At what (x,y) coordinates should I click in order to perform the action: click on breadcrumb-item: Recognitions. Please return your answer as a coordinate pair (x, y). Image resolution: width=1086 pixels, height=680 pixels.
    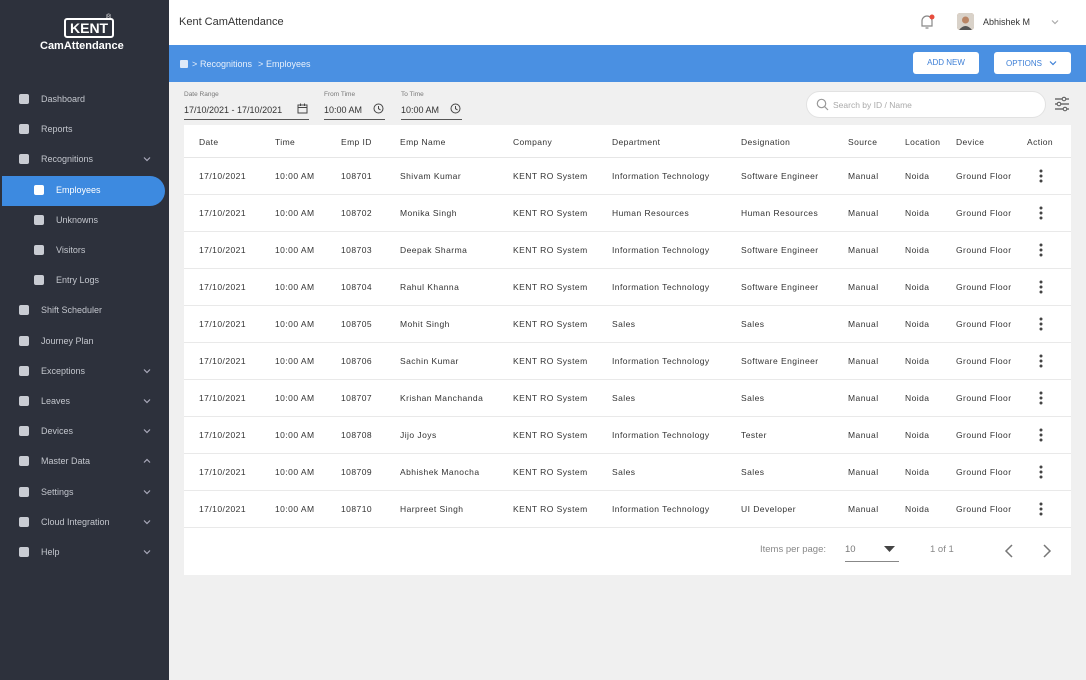
    Looking at the image, I should click on (226, 64).